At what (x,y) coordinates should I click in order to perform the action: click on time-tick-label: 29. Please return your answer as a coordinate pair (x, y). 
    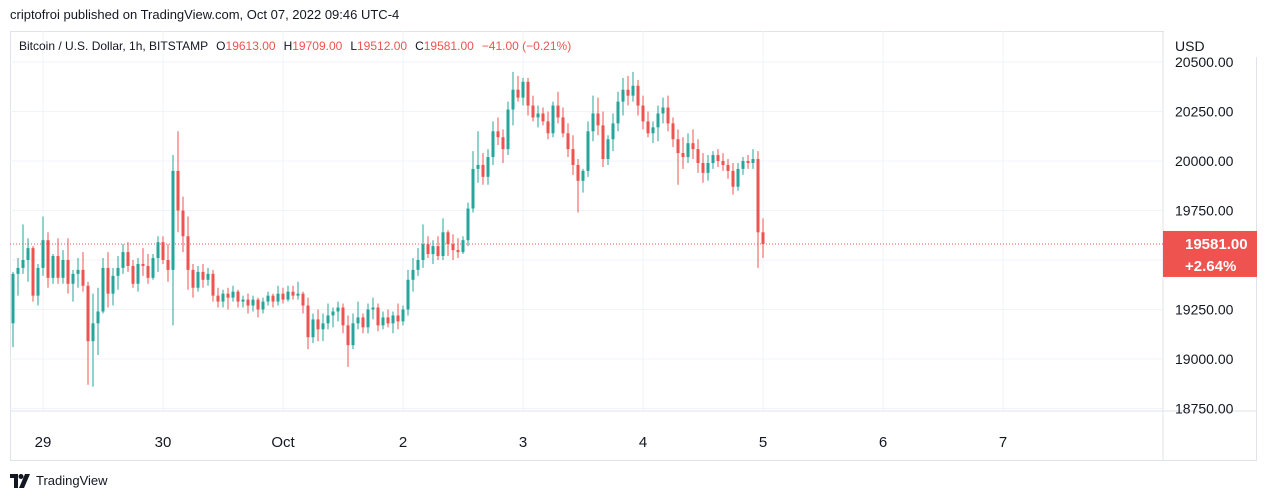
    Looking at the image, I should click on (43, 442).